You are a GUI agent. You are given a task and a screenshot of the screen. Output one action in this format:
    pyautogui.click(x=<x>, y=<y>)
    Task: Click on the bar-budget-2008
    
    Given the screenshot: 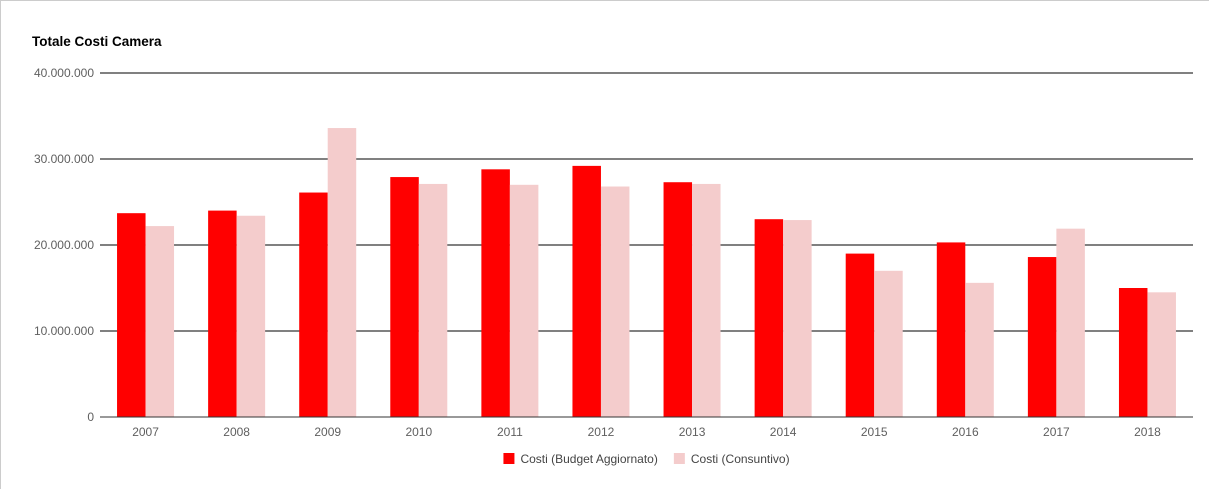 What is the action you would take?
    pyautogui.click(x=222, y=313)
    